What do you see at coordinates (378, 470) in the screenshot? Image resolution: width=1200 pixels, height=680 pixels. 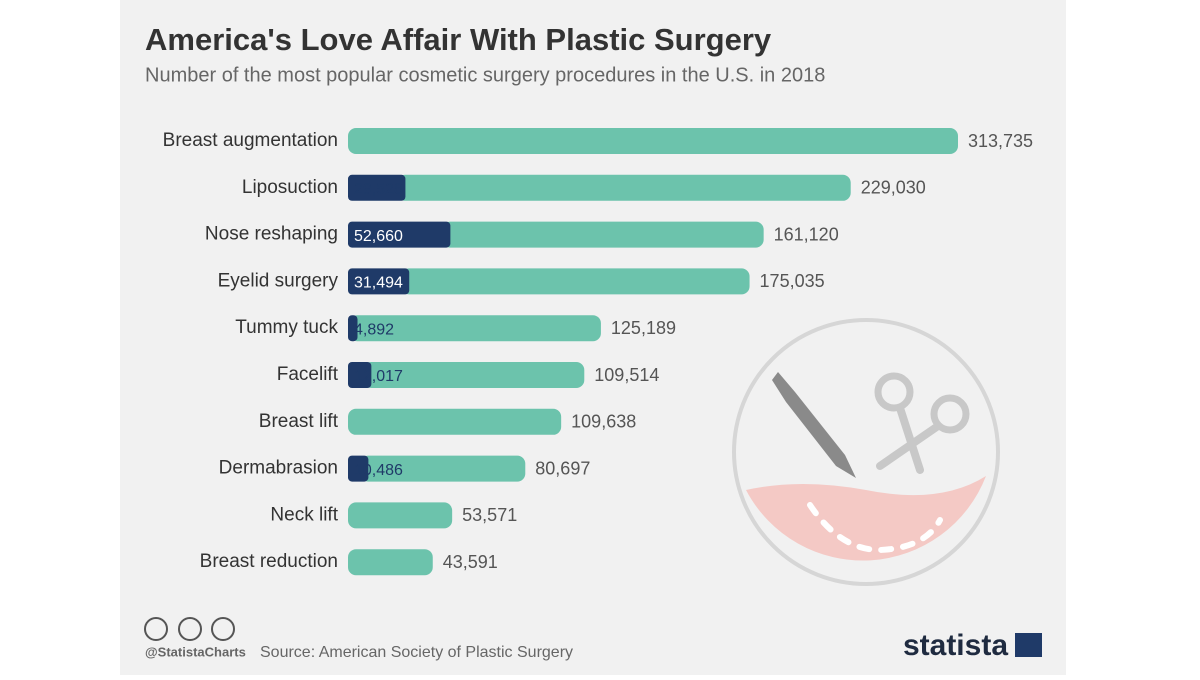 I see `value-label: 10,486` at bounding box center [378, 470].